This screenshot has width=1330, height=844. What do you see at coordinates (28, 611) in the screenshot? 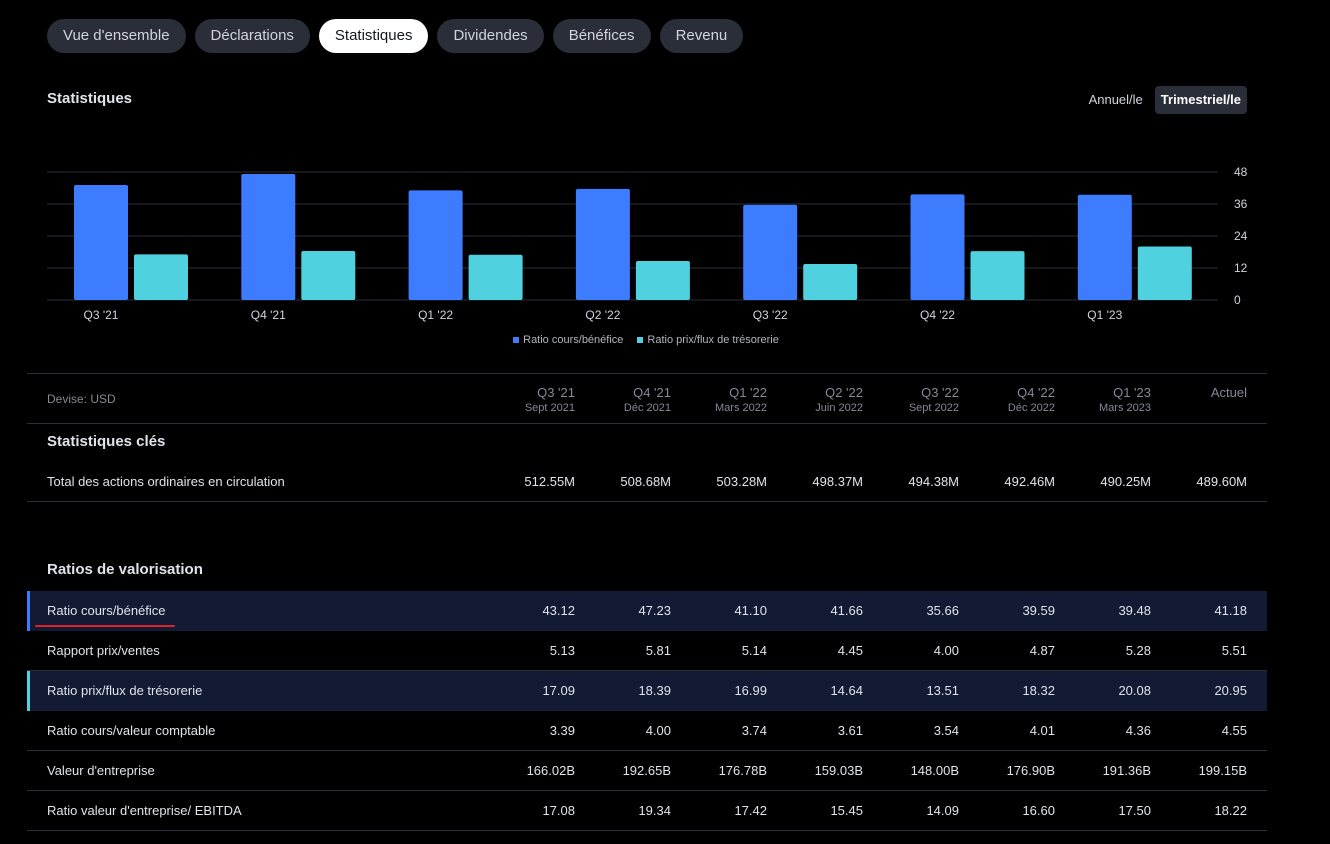
I see `series-marker` at bounding box center [28, 611].